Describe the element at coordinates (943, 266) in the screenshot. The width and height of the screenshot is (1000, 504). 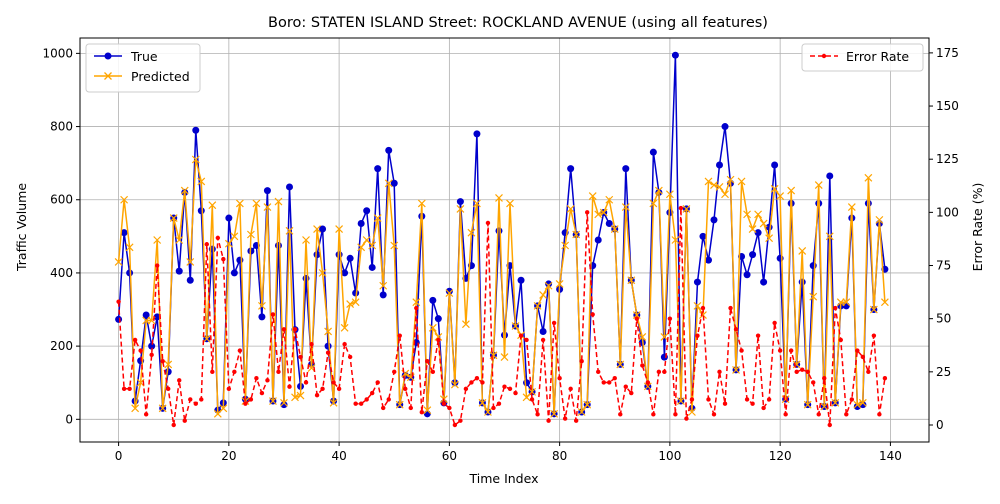
I see `y-right-tick-label: 75` at that location.